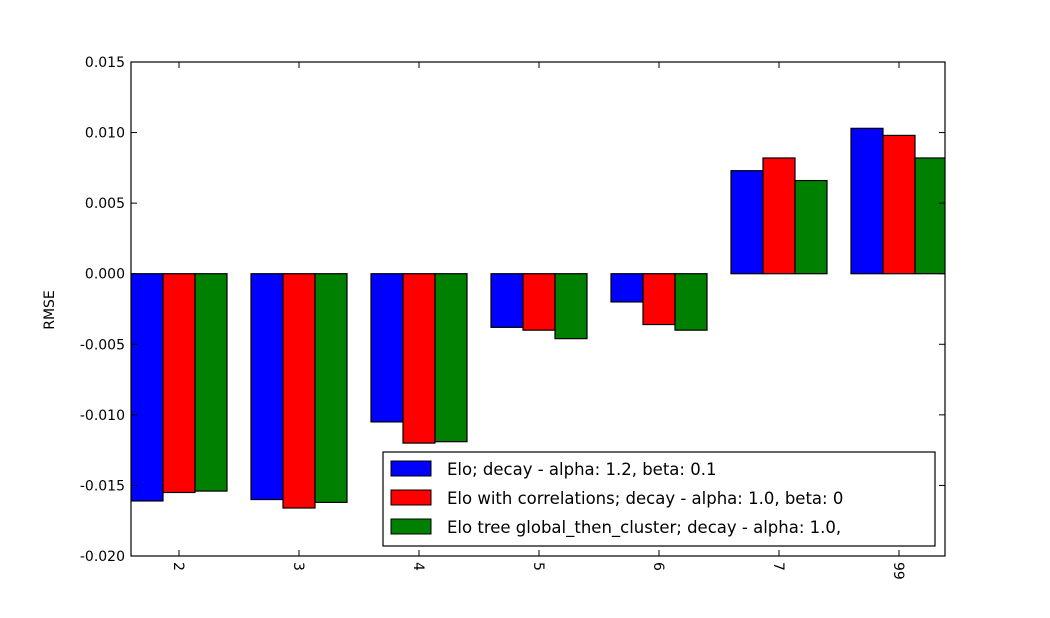  Describe the element at coordinates (102, 557) in the screenshot. I see `y-tick-label: -0.020` at that location.